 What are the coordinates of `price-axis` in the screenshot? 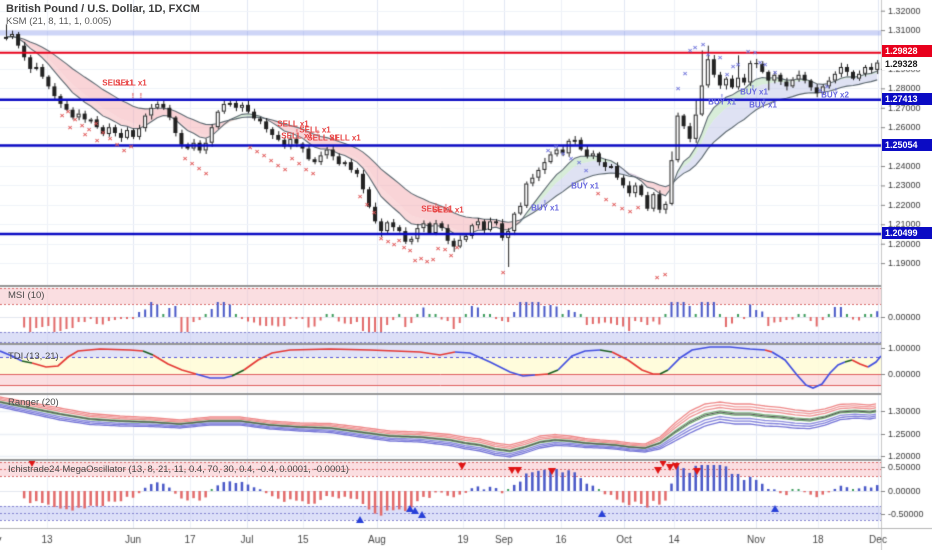 It's located at (906, 264).